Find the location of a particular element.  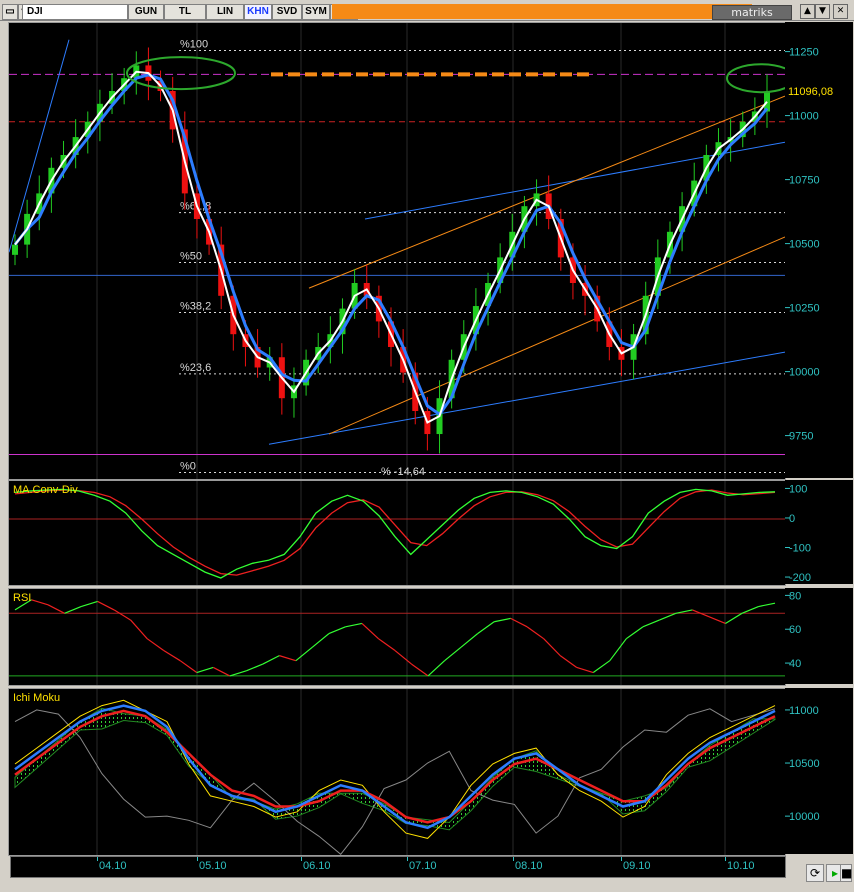

refresh-icon: ⟳ is located at coordinates (815, 873).